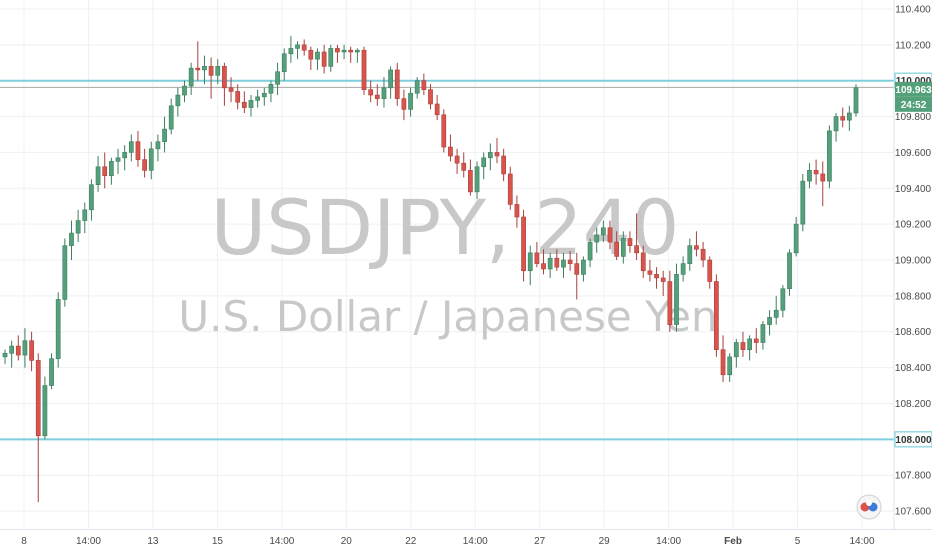  Describe the element at coordinates (913, 440) in the screenshot. I see `level-label-bottom-text: 108.000` at that location.